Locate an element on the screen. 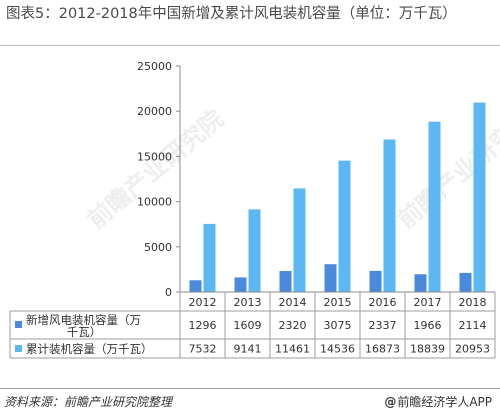 This screenshot has width=500, height=419. data-label: 20953 is located at coordinates (472, 349).